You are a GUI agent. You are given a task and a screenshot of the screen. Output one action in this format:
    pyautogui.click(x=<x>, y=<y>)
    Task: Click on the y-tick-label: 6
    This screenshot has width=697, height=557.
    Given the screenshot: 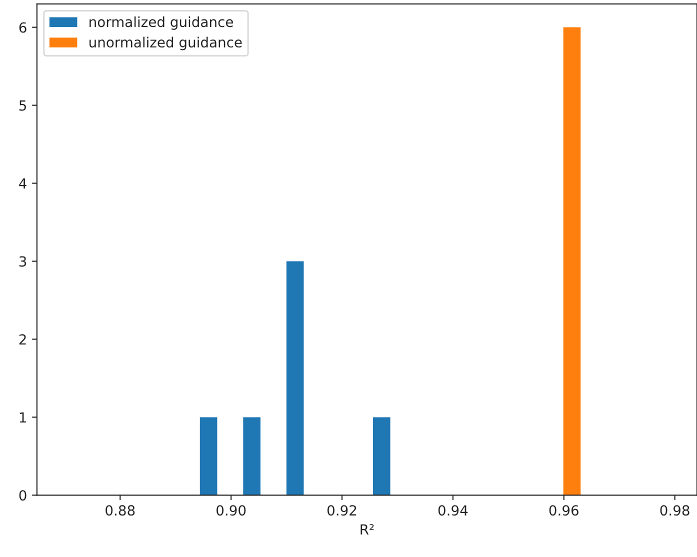 What is the action you would take?
    pyautogui.click(x=22, y=27)
    